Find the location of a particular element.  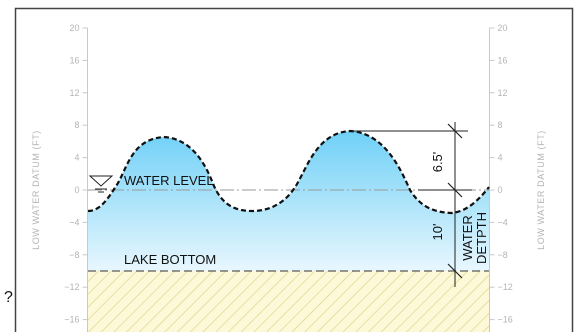

wave-height-dimension is located at coordinates (412, 204).